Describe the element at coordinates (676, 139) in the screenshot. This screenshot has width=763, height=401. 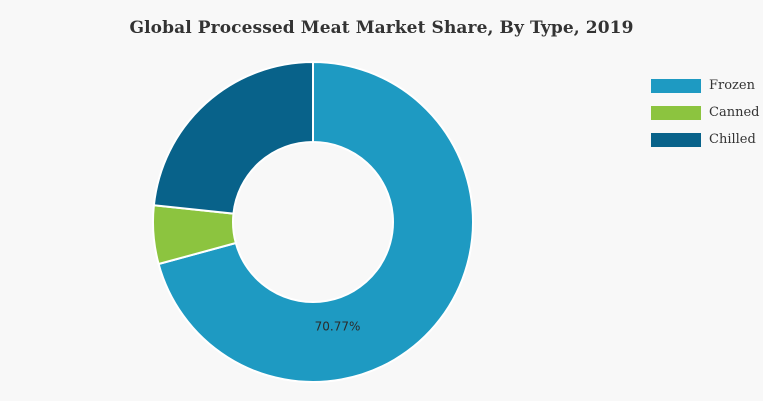
I see `legend-swatch-chilled` at that location.